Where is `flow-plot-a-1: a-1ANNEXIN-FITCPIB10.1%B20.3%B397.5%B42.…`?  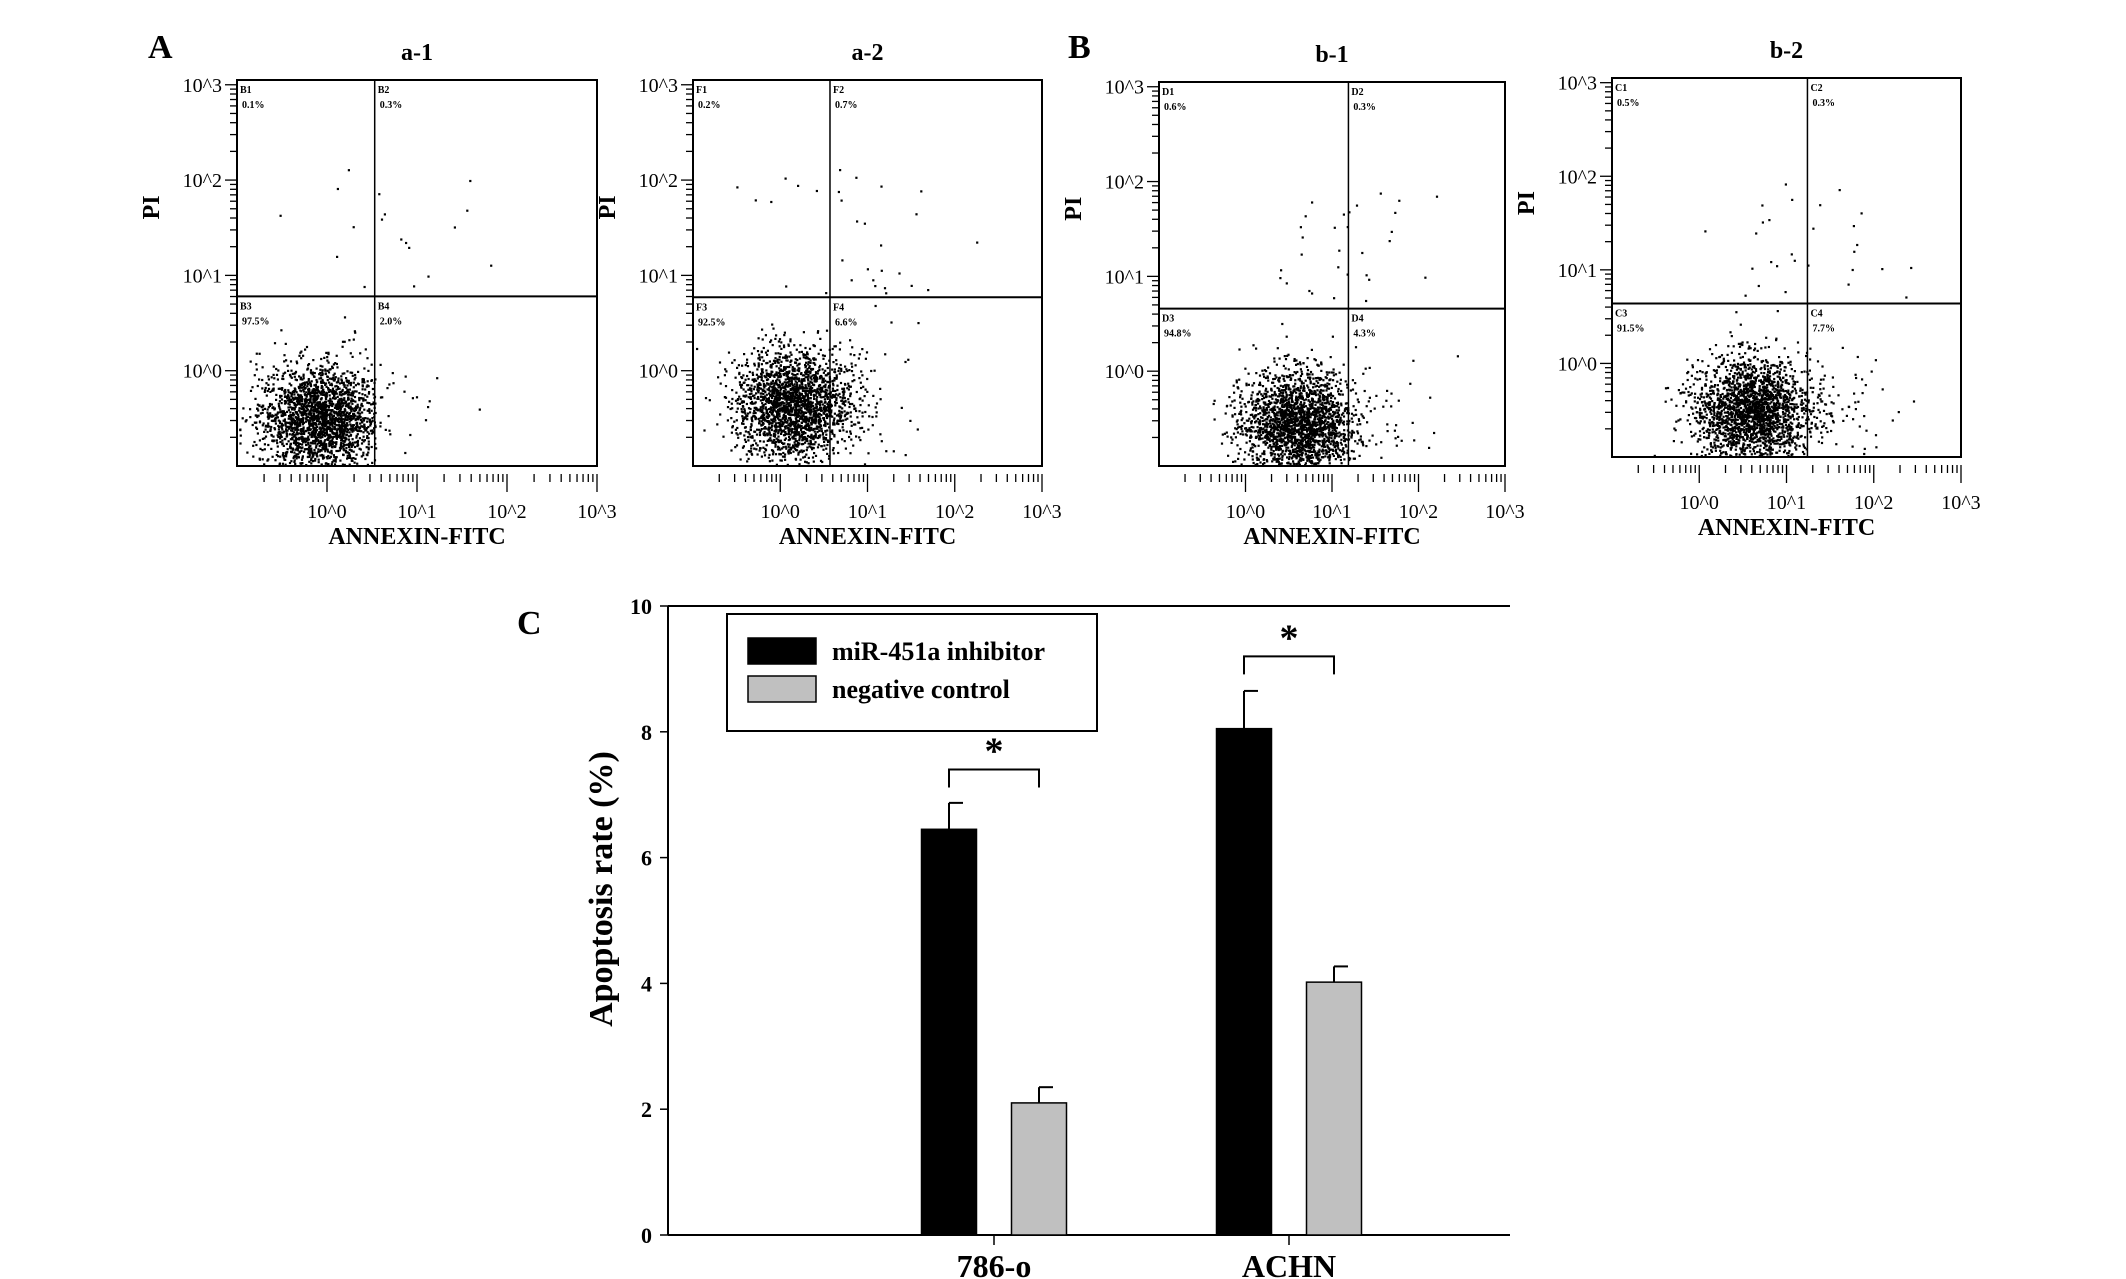
flow-plot-a-1: a-1ANNEXIN-FITCPIB10.1%B20.3%B397.5%B42.… is located at coordinates (378, 295).